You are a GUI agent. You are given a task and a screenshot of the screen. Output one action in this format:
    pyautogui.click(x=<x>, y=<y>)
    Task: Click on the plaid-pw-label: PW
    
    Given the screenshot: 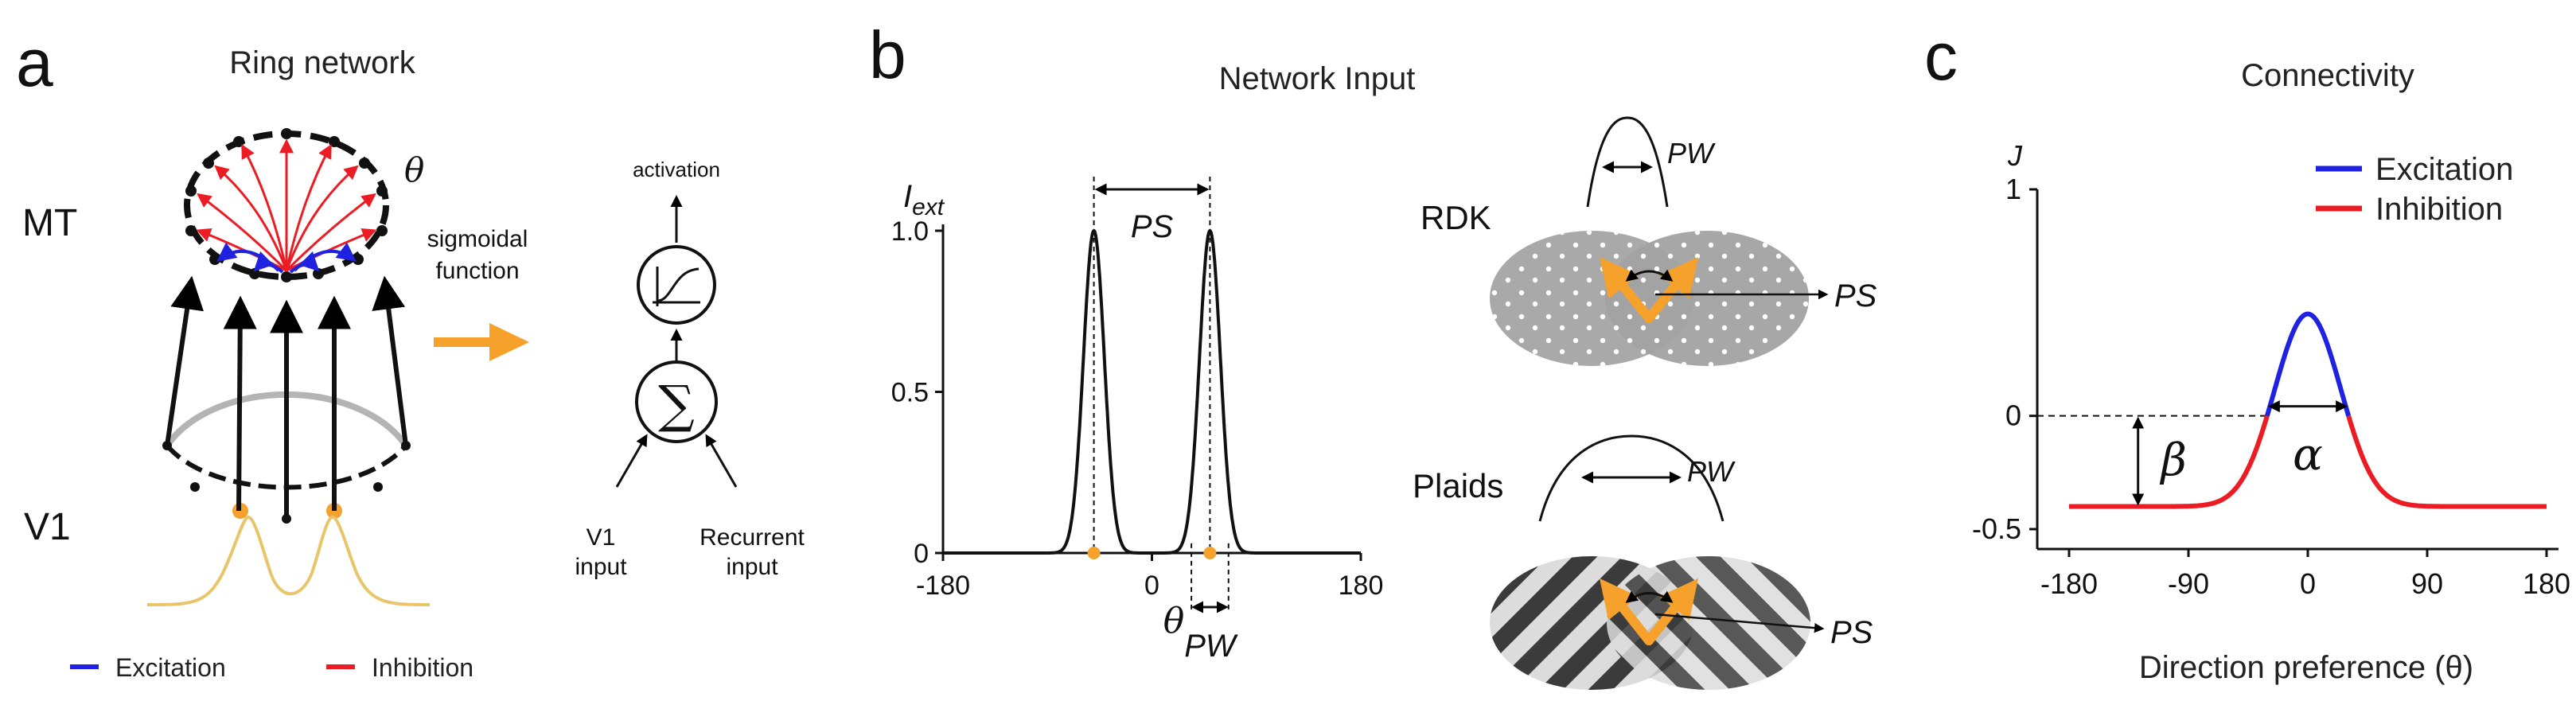 What is the action you would take?
    pyautogui.click(x=1711, y=472)
    